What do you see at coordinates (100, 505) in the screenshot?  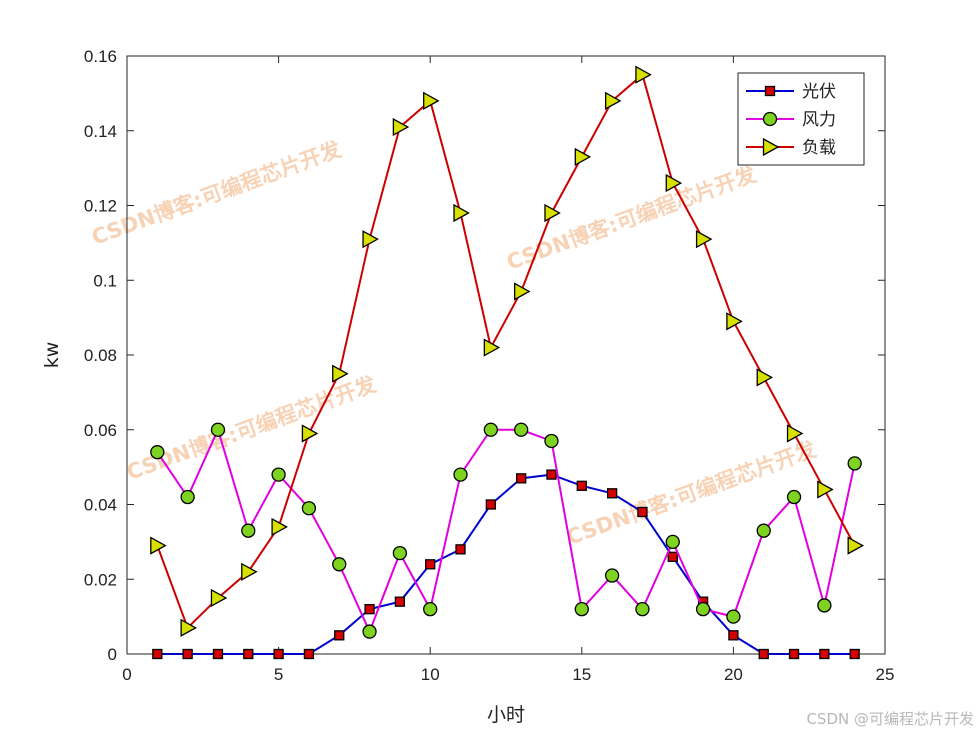 I see `y-tick-label: 0.04` at bounding box center [100, 505].